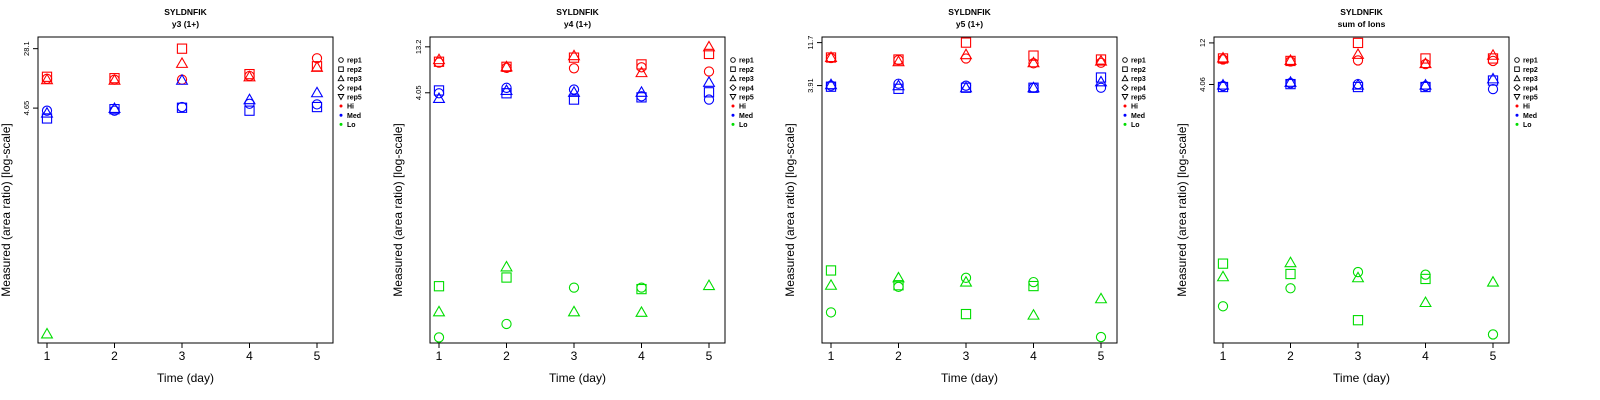  Describe the element at coordinates (418, 47) in the screenshot. I see `y-tick-label: 13.2` at that location.